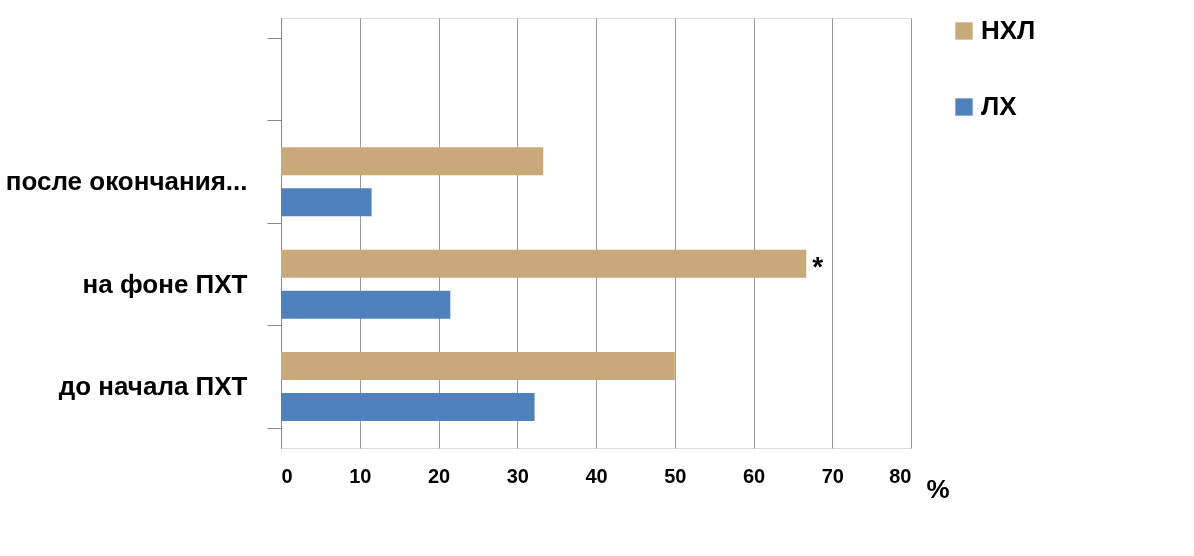 This screenshot has width=1194, height=556. What do you see at coordinates (287, 475) in the screenshot?
I see `x-tick-label: 0` at bounding box center [287, 475].